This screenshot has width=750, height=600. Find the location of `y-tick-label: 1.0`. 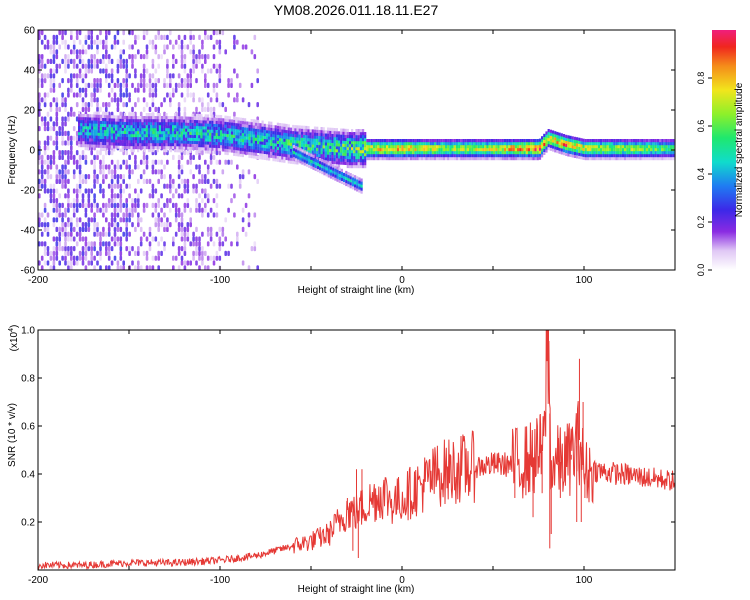

y-tick-label: 1.0 is located at coordinates (28, 331).